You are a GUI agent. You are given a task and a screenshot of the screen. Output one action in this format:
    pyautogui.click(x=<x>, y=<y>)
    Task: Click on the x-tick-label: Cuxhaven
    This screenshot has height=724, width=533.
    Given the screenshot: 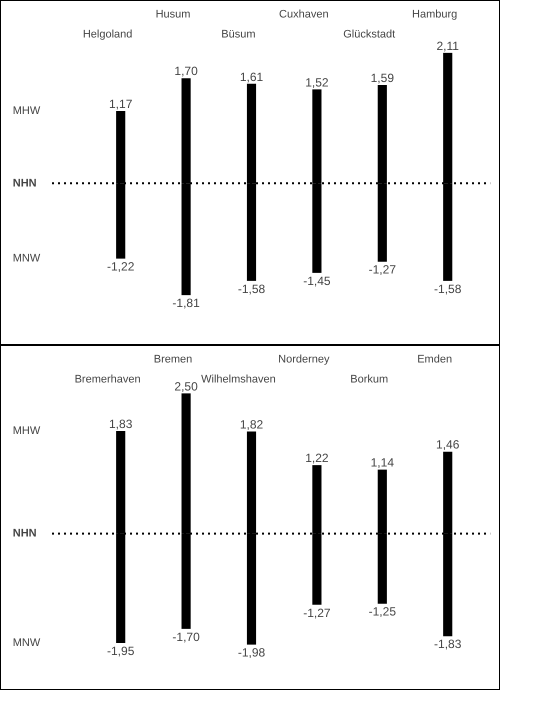 What is the action you would take?
    pyautogui.click(x=304, y=14)
    